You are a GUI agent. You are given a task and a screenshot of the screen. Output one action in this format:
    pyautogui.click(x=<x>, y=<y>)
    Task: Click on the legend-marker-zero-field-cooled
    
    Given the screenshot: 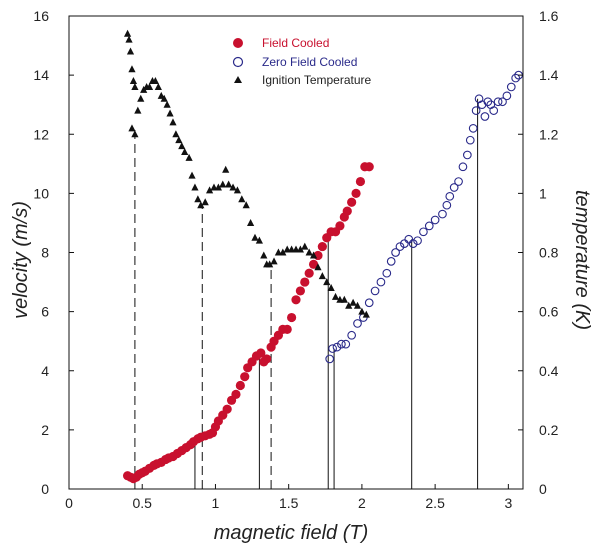 What is the action you would take?
    pyautogui.click(x=238, y=62)
    